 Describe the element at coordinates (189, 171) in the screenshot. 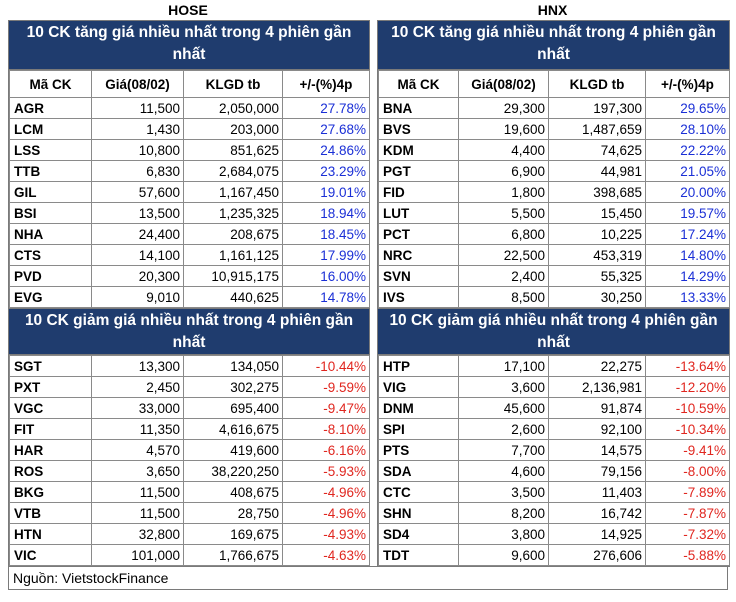

I see `table-row: TTB 6,830 2,684,075 23.29%` at that location.